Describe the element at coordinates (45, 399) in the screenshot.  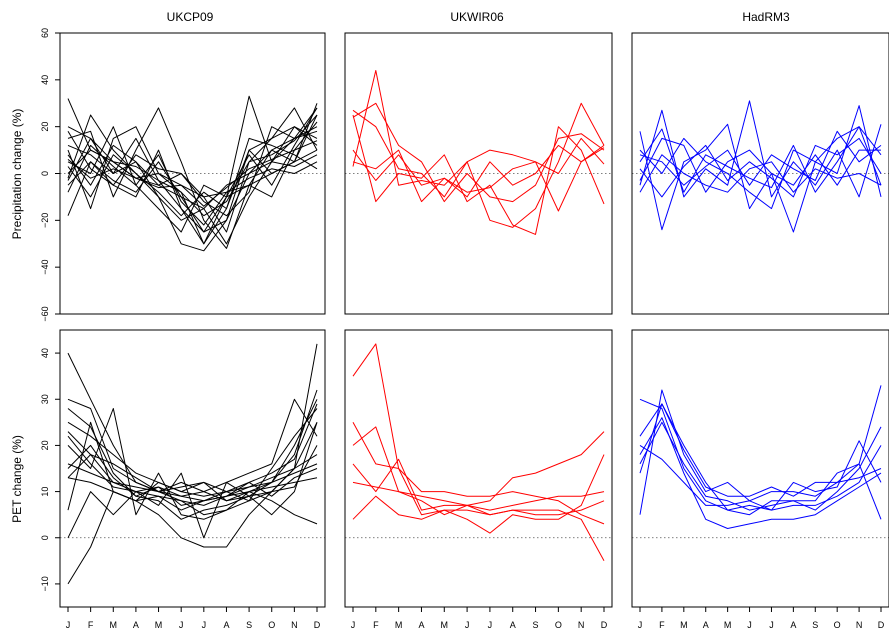
I see `y-tick-label: 30` at that location.